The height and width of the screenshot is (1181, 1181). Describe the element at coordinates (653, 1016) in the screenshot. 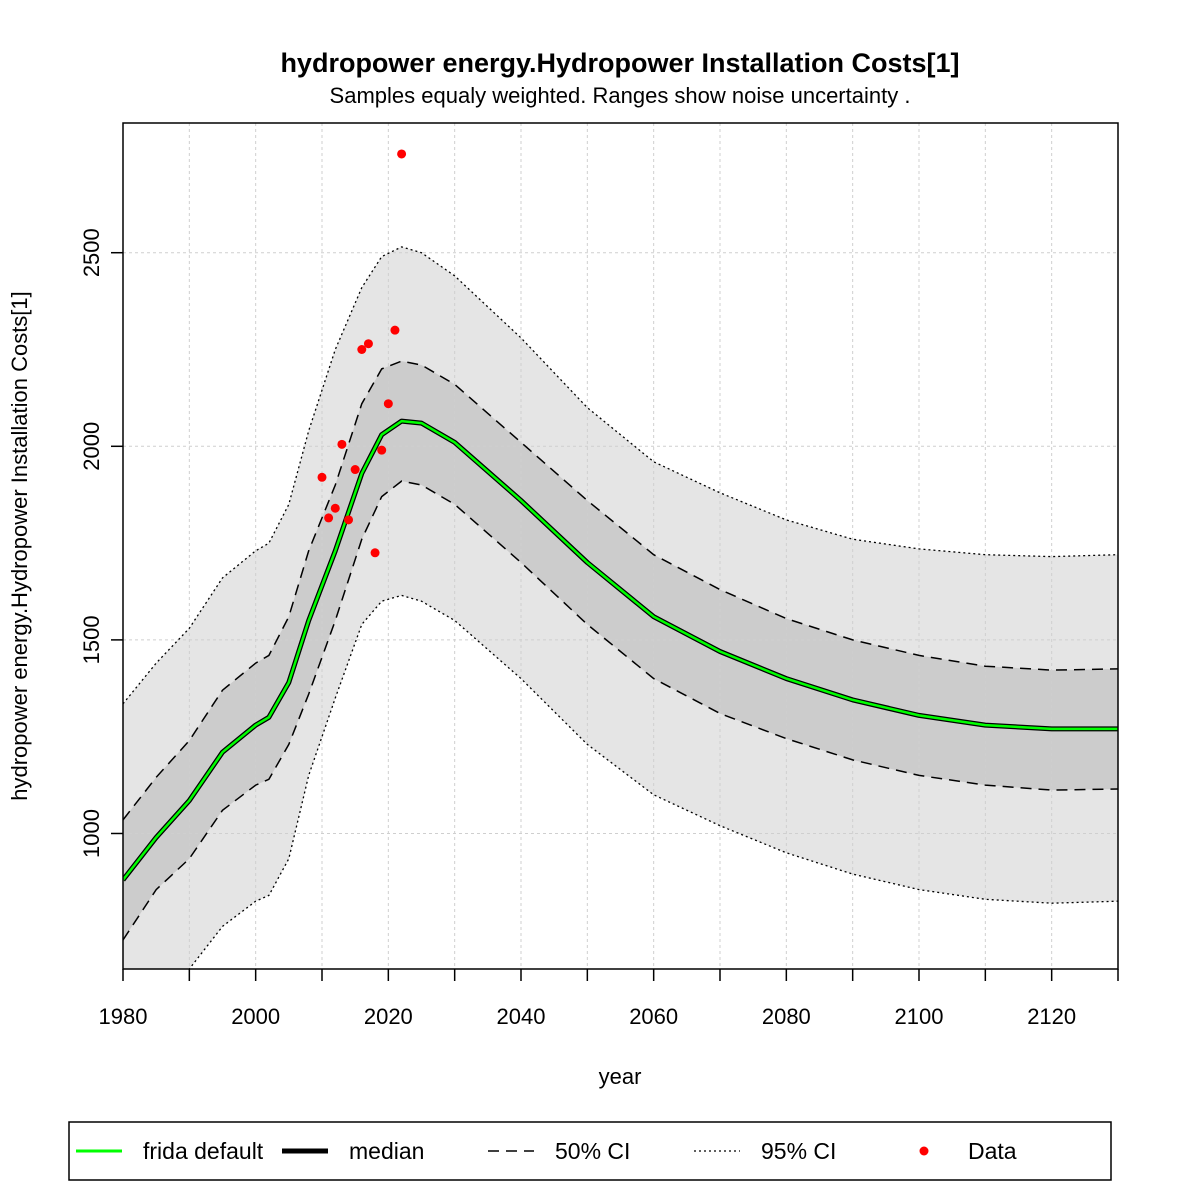

I see `x-tick-label: 2060` at that location.